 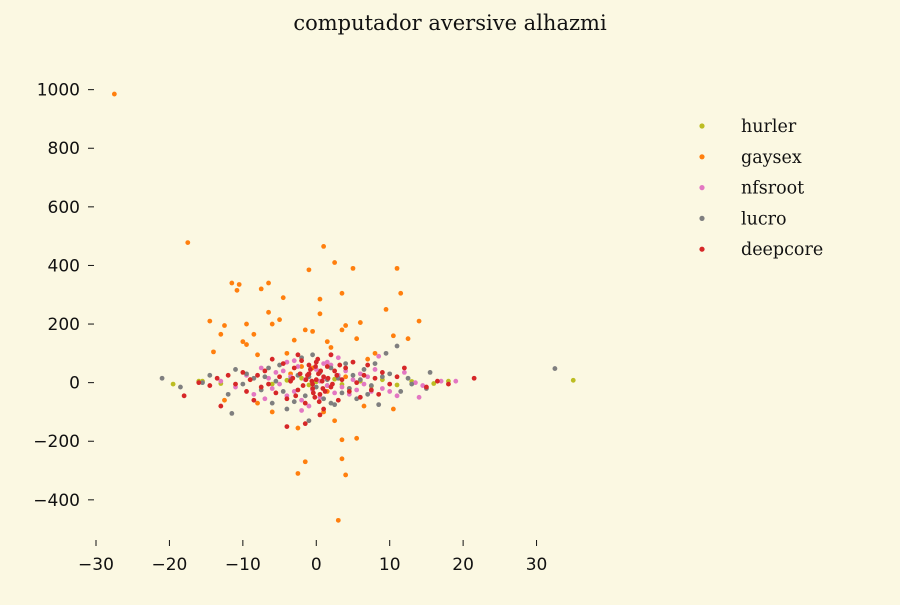 What do you see at coordinates (761, 188) in the screenshot?
I see `legend: hurler gaysex nfsroot lucro deepcore` at bounding box center [761, 188].